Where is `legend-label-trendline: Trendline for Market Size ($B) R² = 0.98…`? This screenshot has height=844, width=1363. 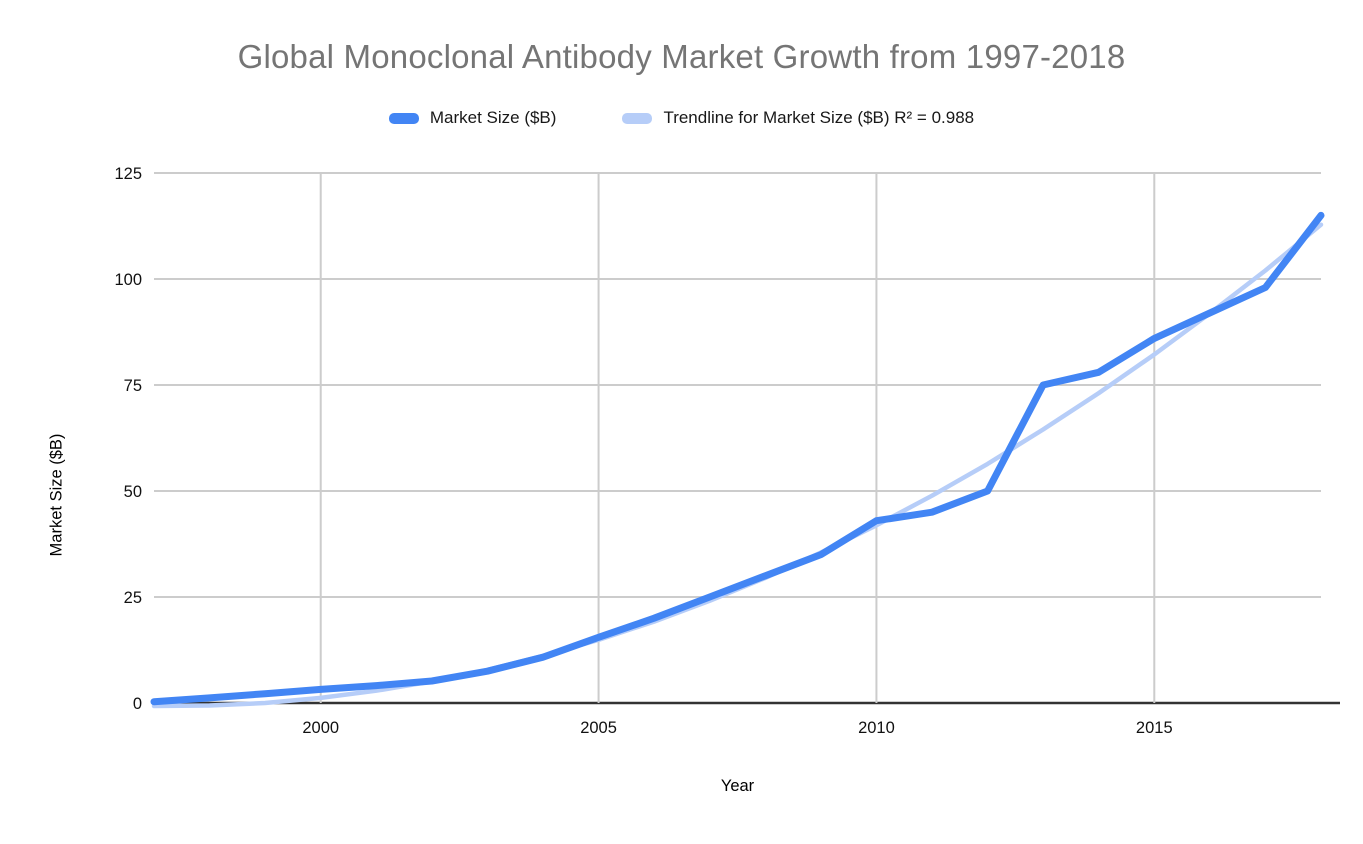
legend-label-trendline: Trendline for Market Size ($B) R² = 0.98… is located at coordinates (819, 117).